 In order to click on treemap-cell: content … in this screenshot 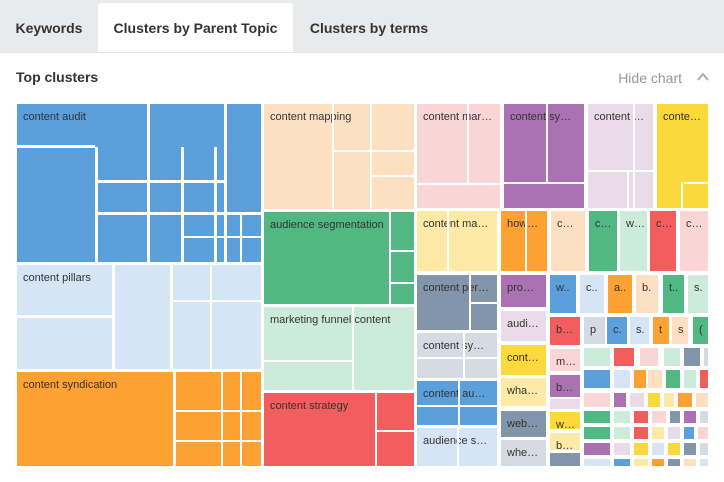, I will do `click(620, 156)`.